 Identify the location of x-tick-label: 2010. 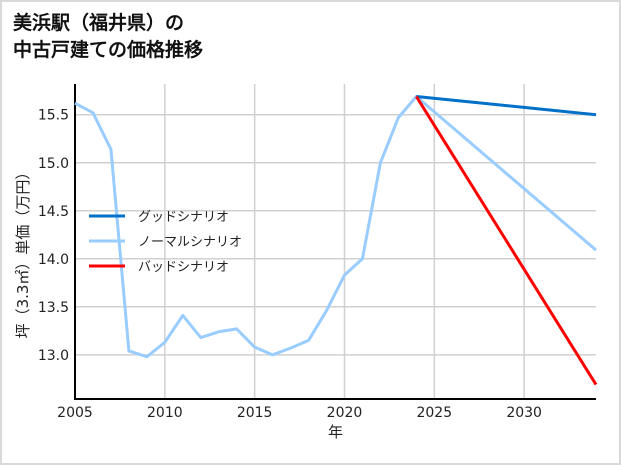
(165, 413).